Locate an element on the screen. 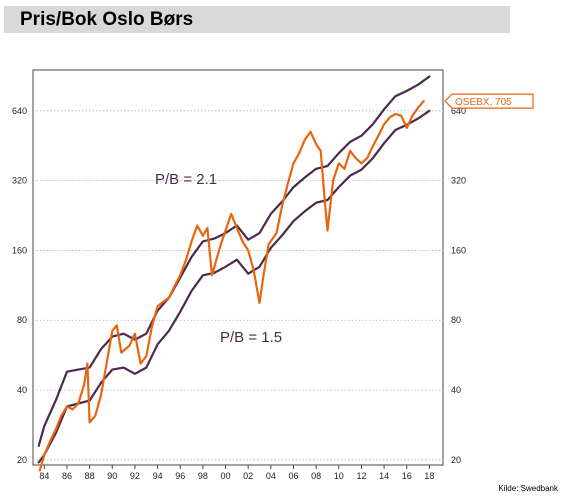 This screenshot has width=582, height=501. x-tick-label: 18 is located at coordinates (429, 476).